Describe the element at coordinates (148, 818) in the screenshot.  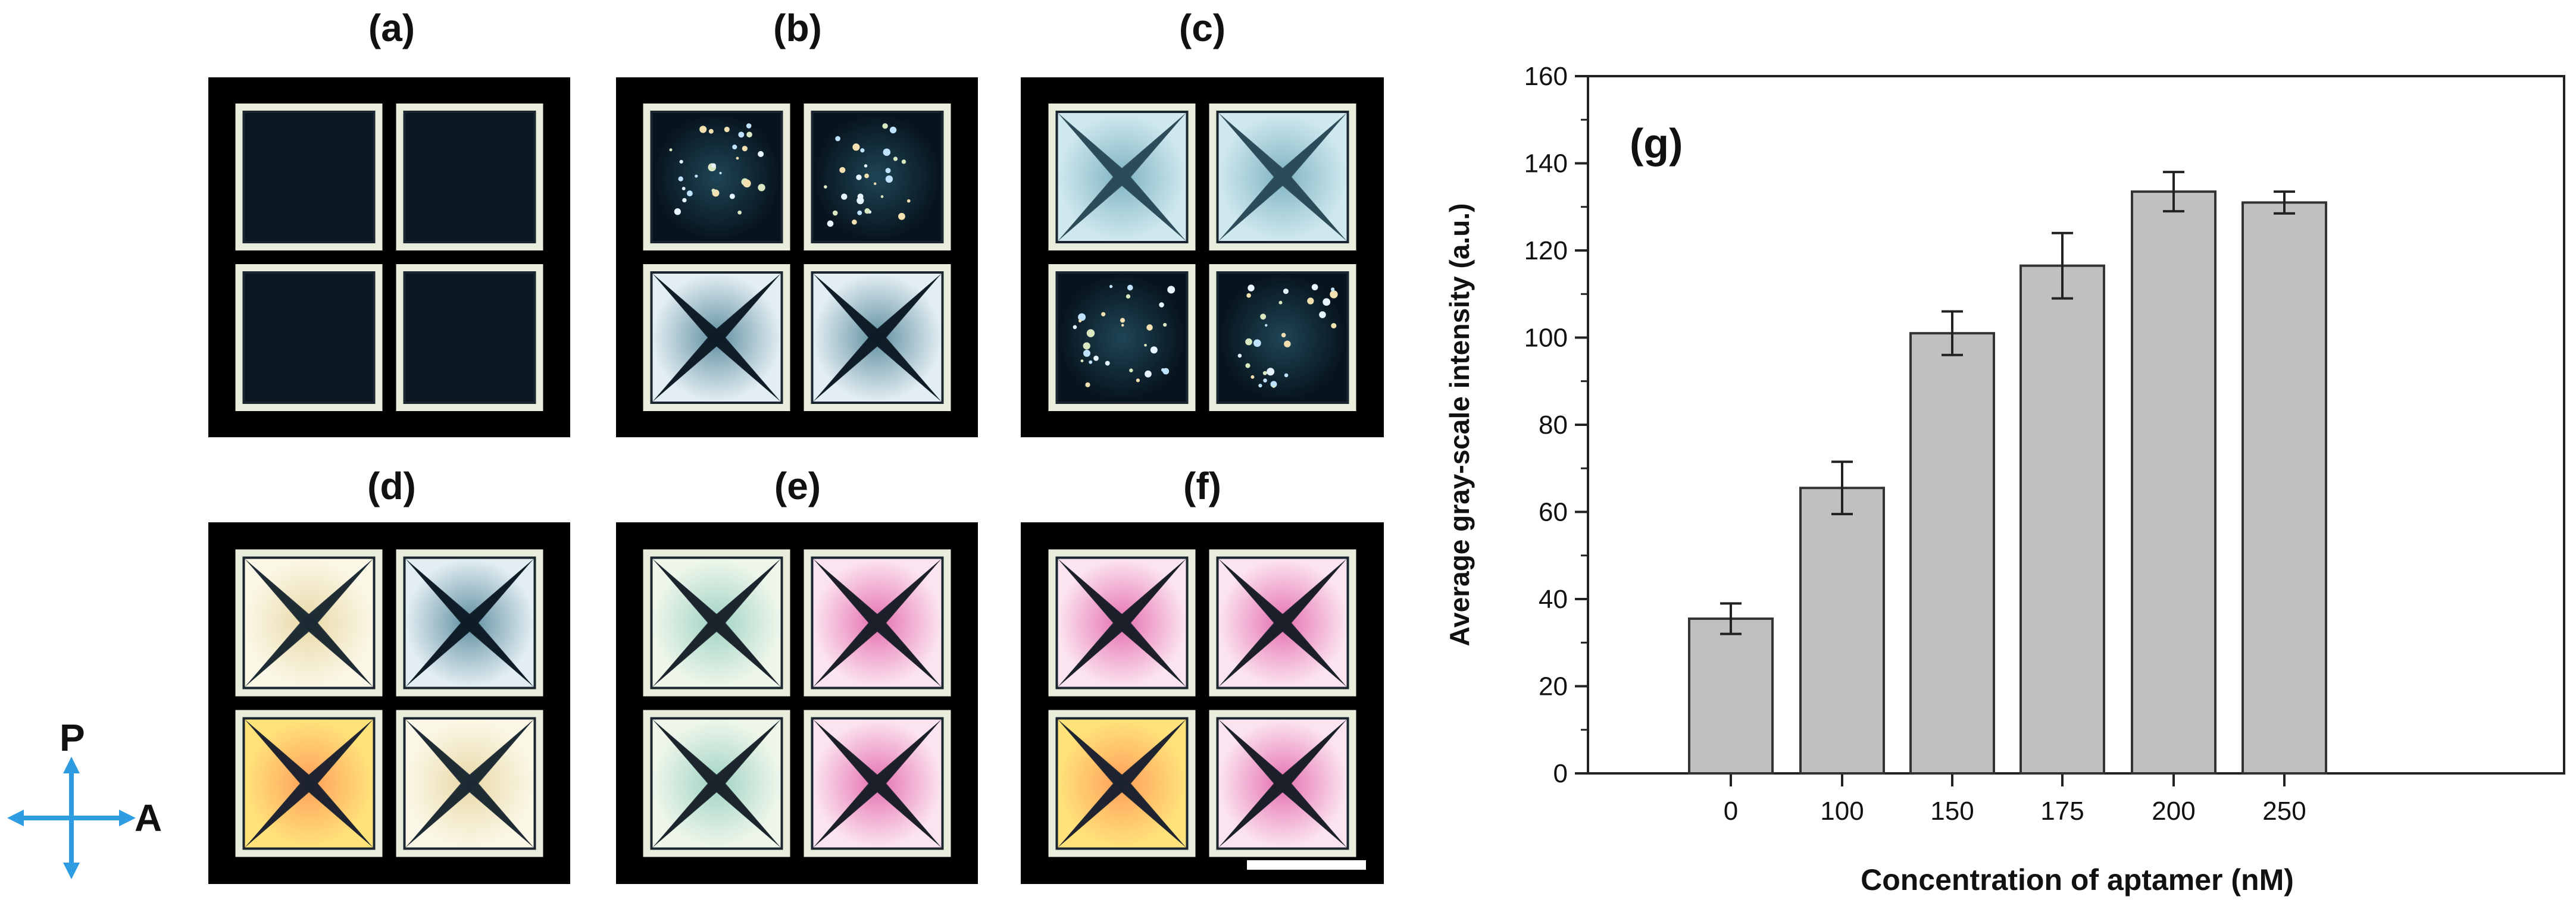
I see `analyzer-label: A` at that location.